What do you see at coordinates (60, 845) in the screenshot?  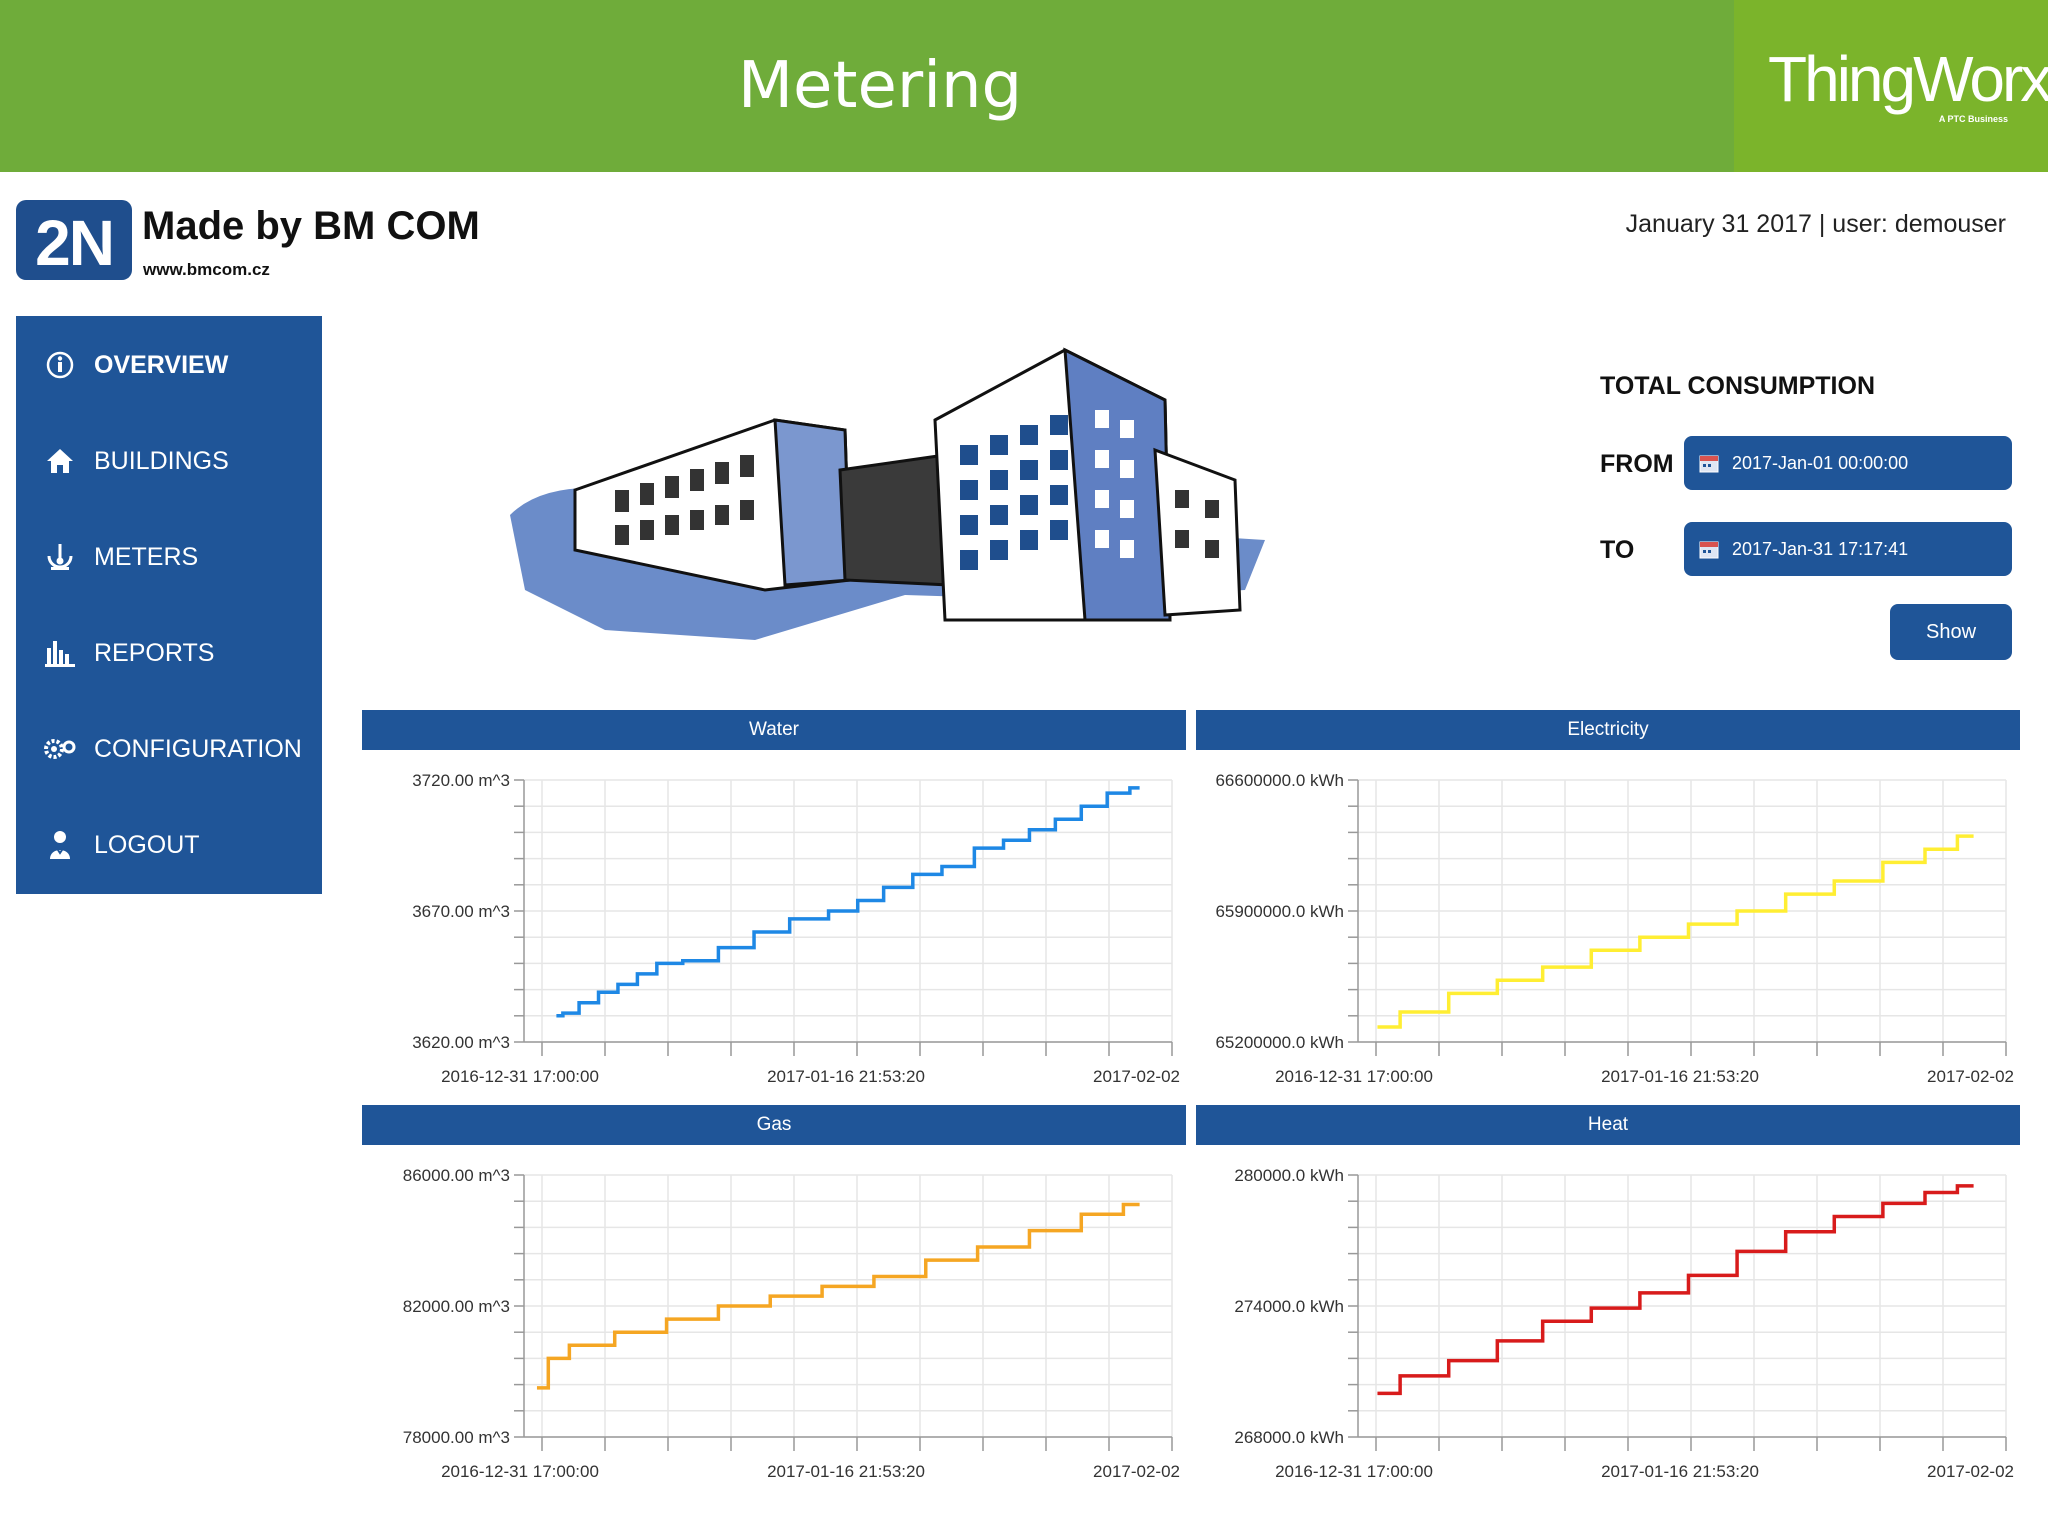 I see `user-icon` at bounding box center [60, 845].